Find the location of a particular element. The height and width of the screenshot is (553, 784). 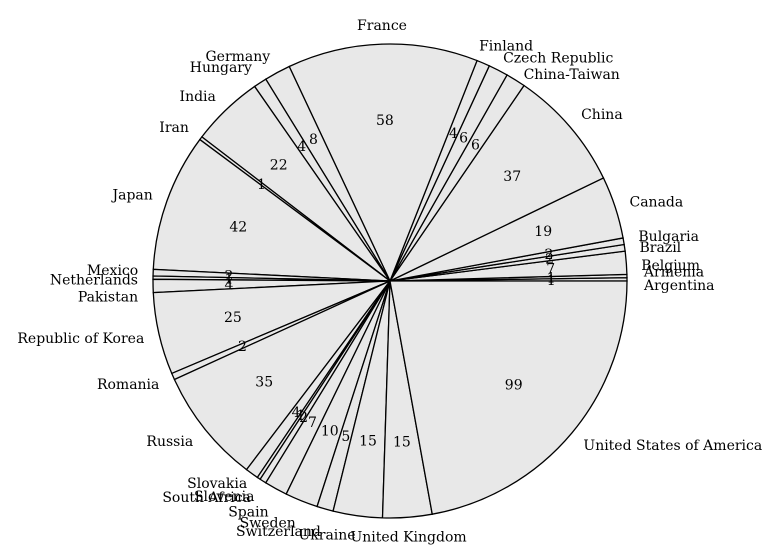

value-label-argentina: 1 is located at coordinates (551, 281).